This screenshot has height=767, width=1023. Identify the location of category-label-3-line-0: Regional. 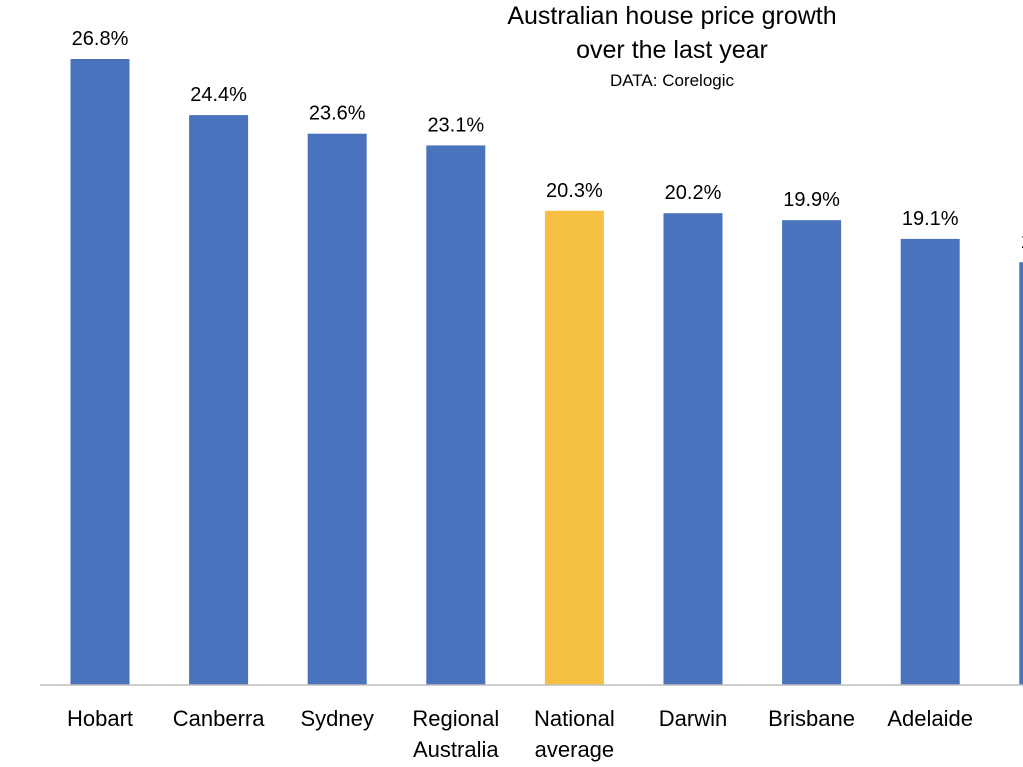
(455, 718).